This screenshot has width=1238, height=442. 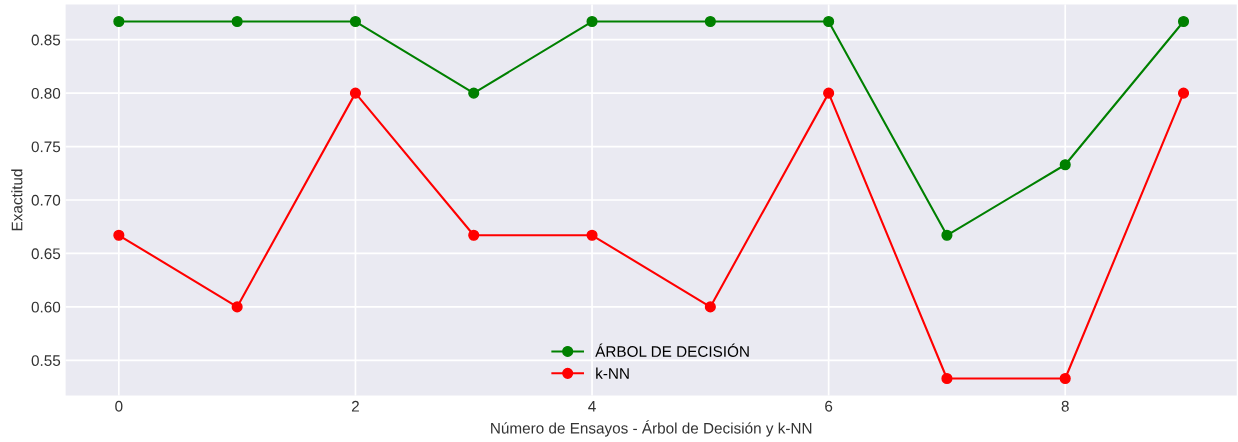 I want to click on y-tick-label: 0.80, so click(x=46, y=93).